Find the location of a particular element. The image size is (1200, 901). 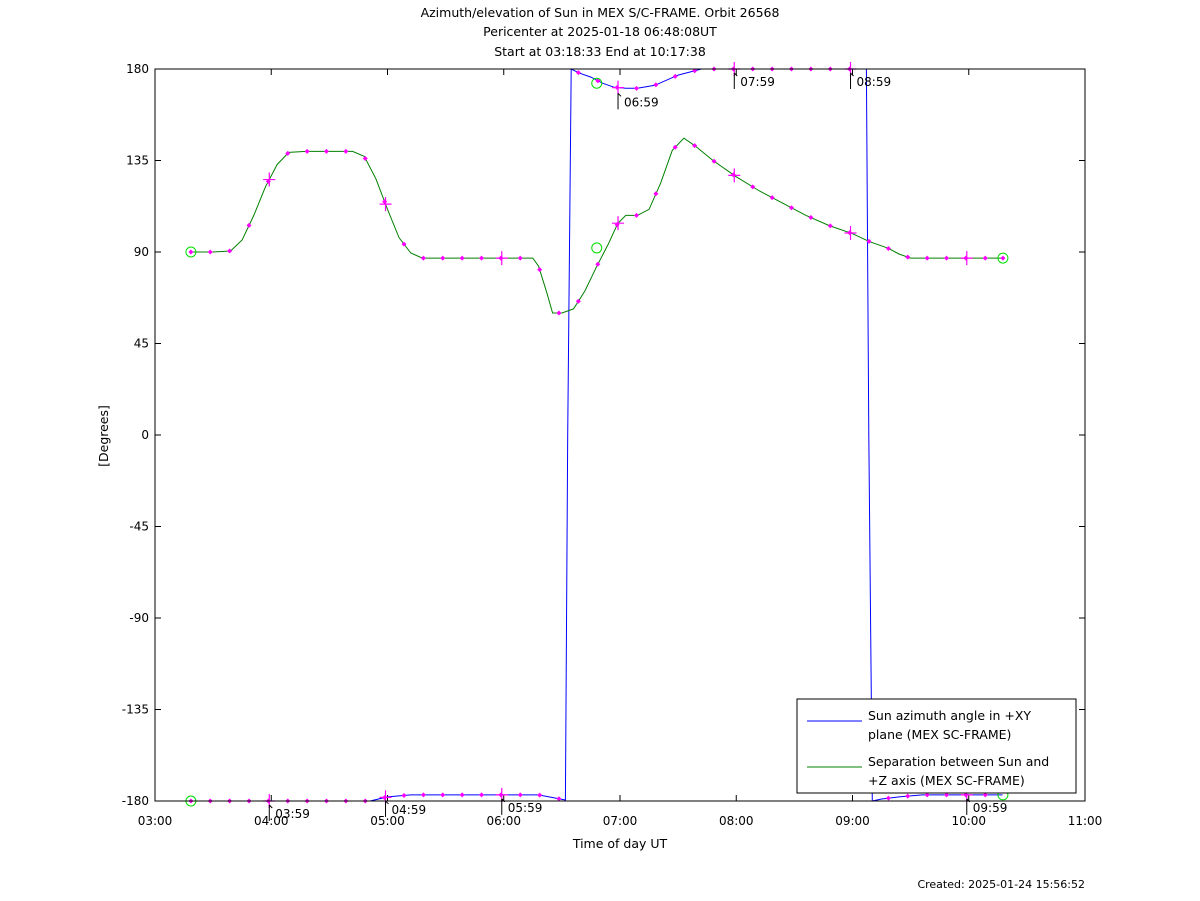

legend-label: Separation between Sun and is located at coordinates (958, 761).